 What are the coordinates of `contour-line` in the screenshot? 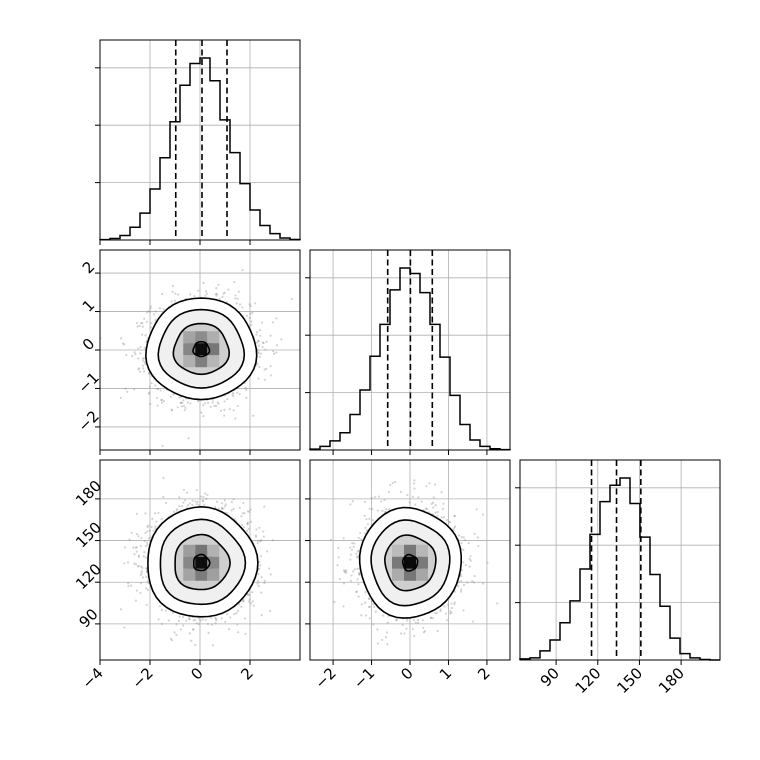 It's located at (201, 349).